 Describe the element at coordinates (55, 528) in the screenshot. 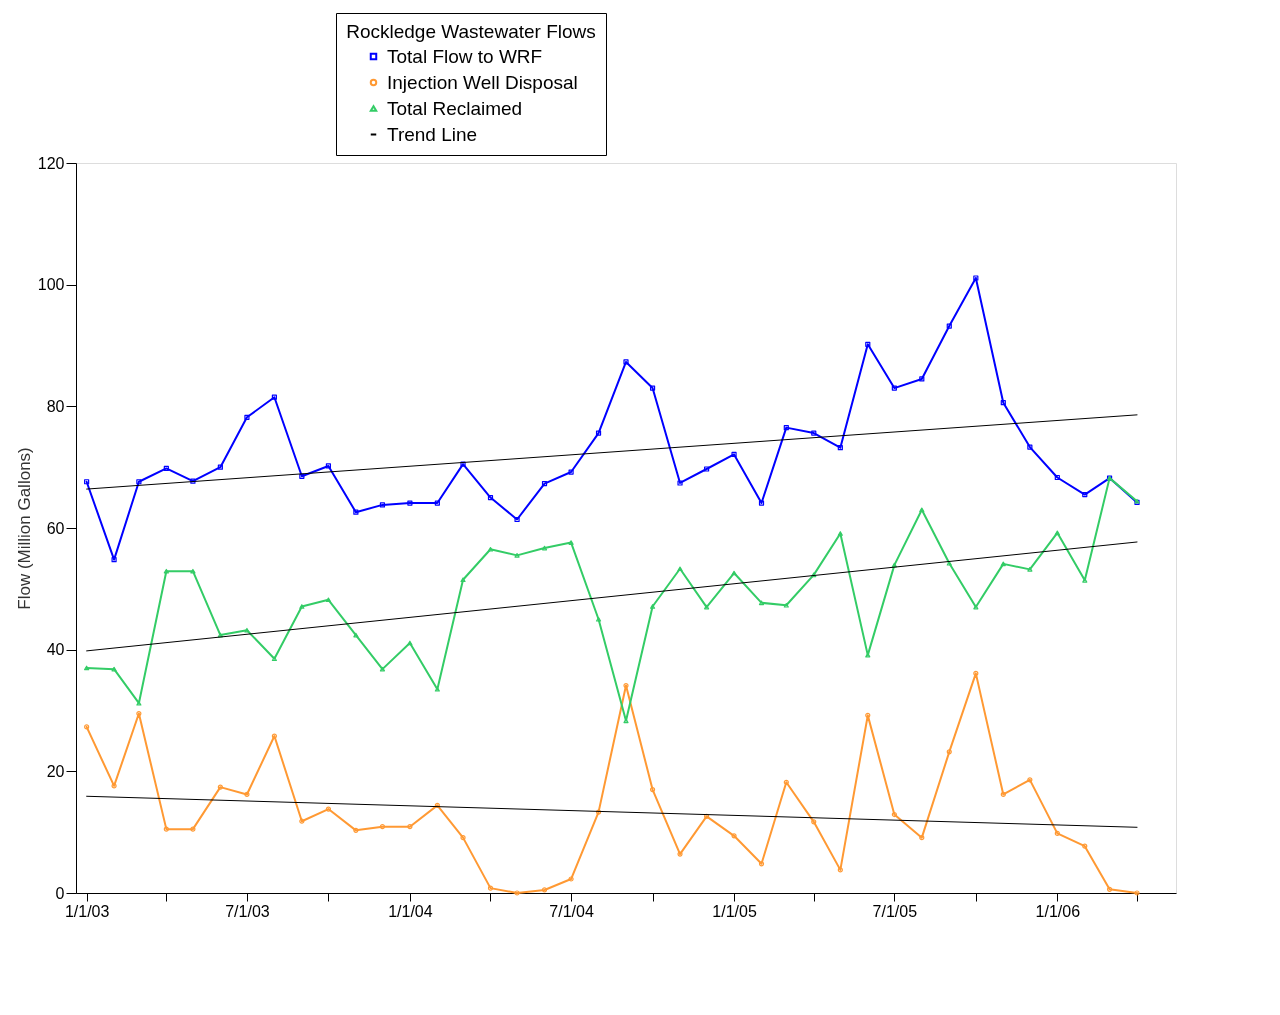

I see `y-tick-label: 60` at that location.